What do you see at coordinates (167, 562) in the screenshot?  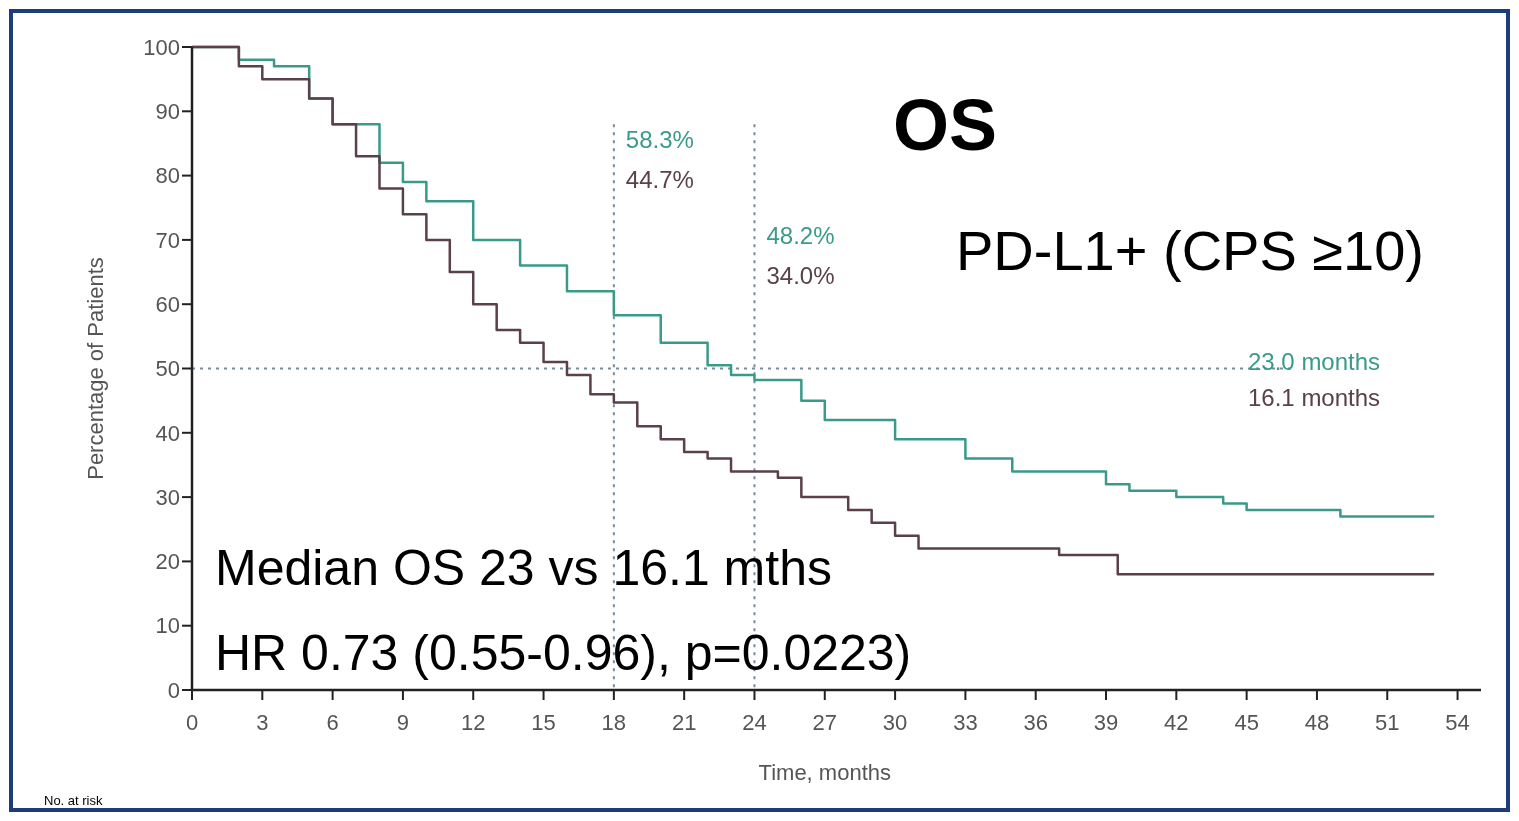 I see `y-tick-label: 20` at bounding box center [167, 562].